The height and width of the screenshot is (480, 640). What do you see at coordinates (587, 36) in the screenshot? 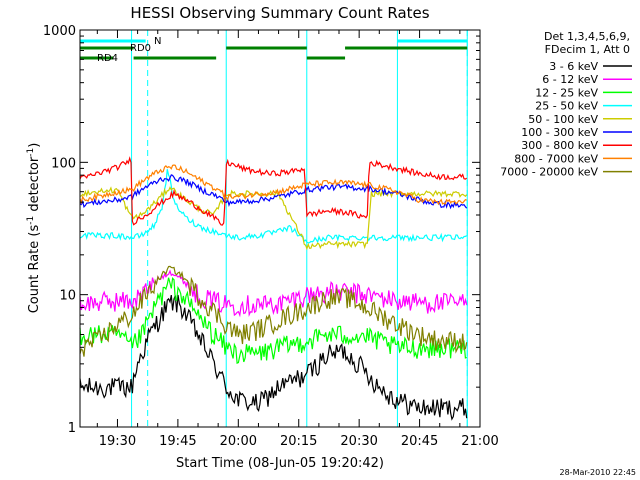
I see `legend-header-line1: Det 1,3,4,5,6,9,` at bounding box center [587, 36].